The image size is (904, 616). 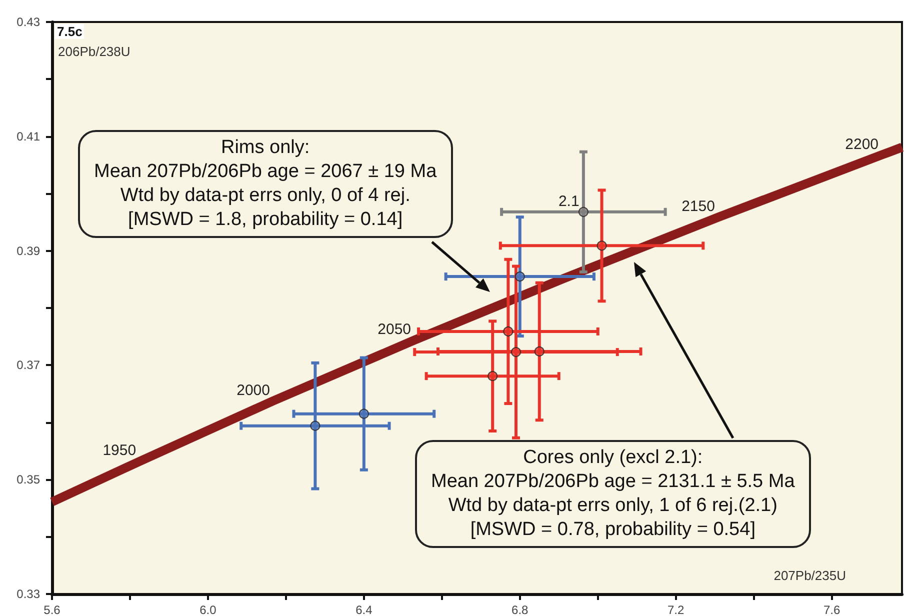 What do you see at coordinates (28, 479) in the screenshot?
I see `y-tick-label: 0.35` at bounding box center [28, 479].